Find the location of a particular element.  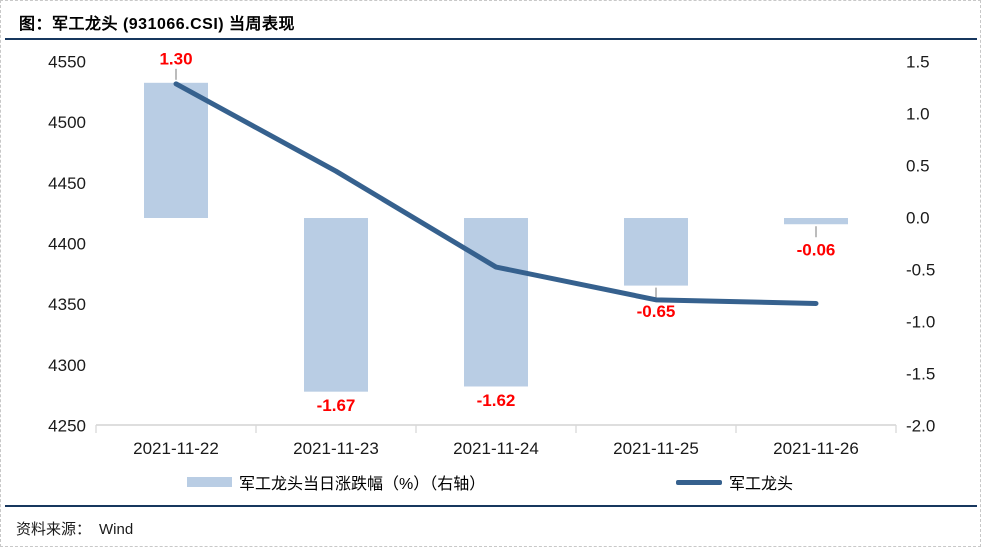

right-axis-tick-label: 1.0 is located at coordinates (918, 114).